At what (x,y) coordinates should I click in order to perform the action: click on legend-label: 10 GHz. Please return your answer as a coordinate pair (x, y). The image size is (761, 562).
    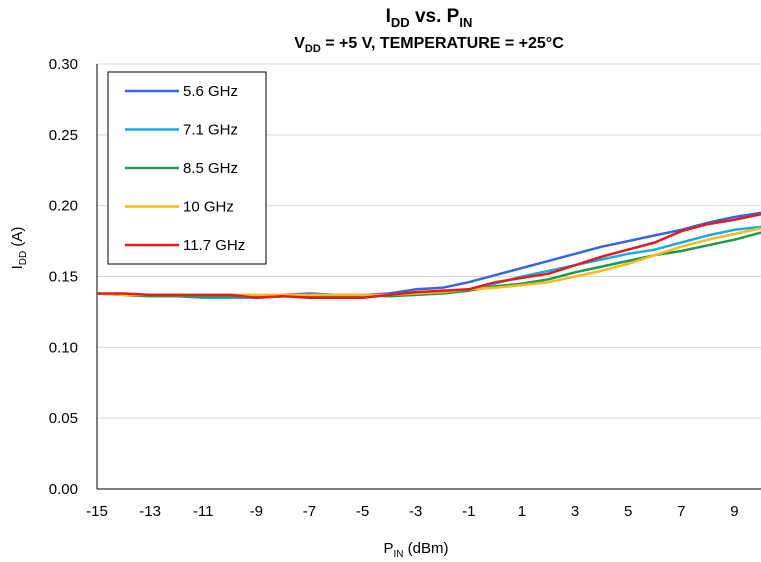
    Looking at the image, I should click on (208, 207).